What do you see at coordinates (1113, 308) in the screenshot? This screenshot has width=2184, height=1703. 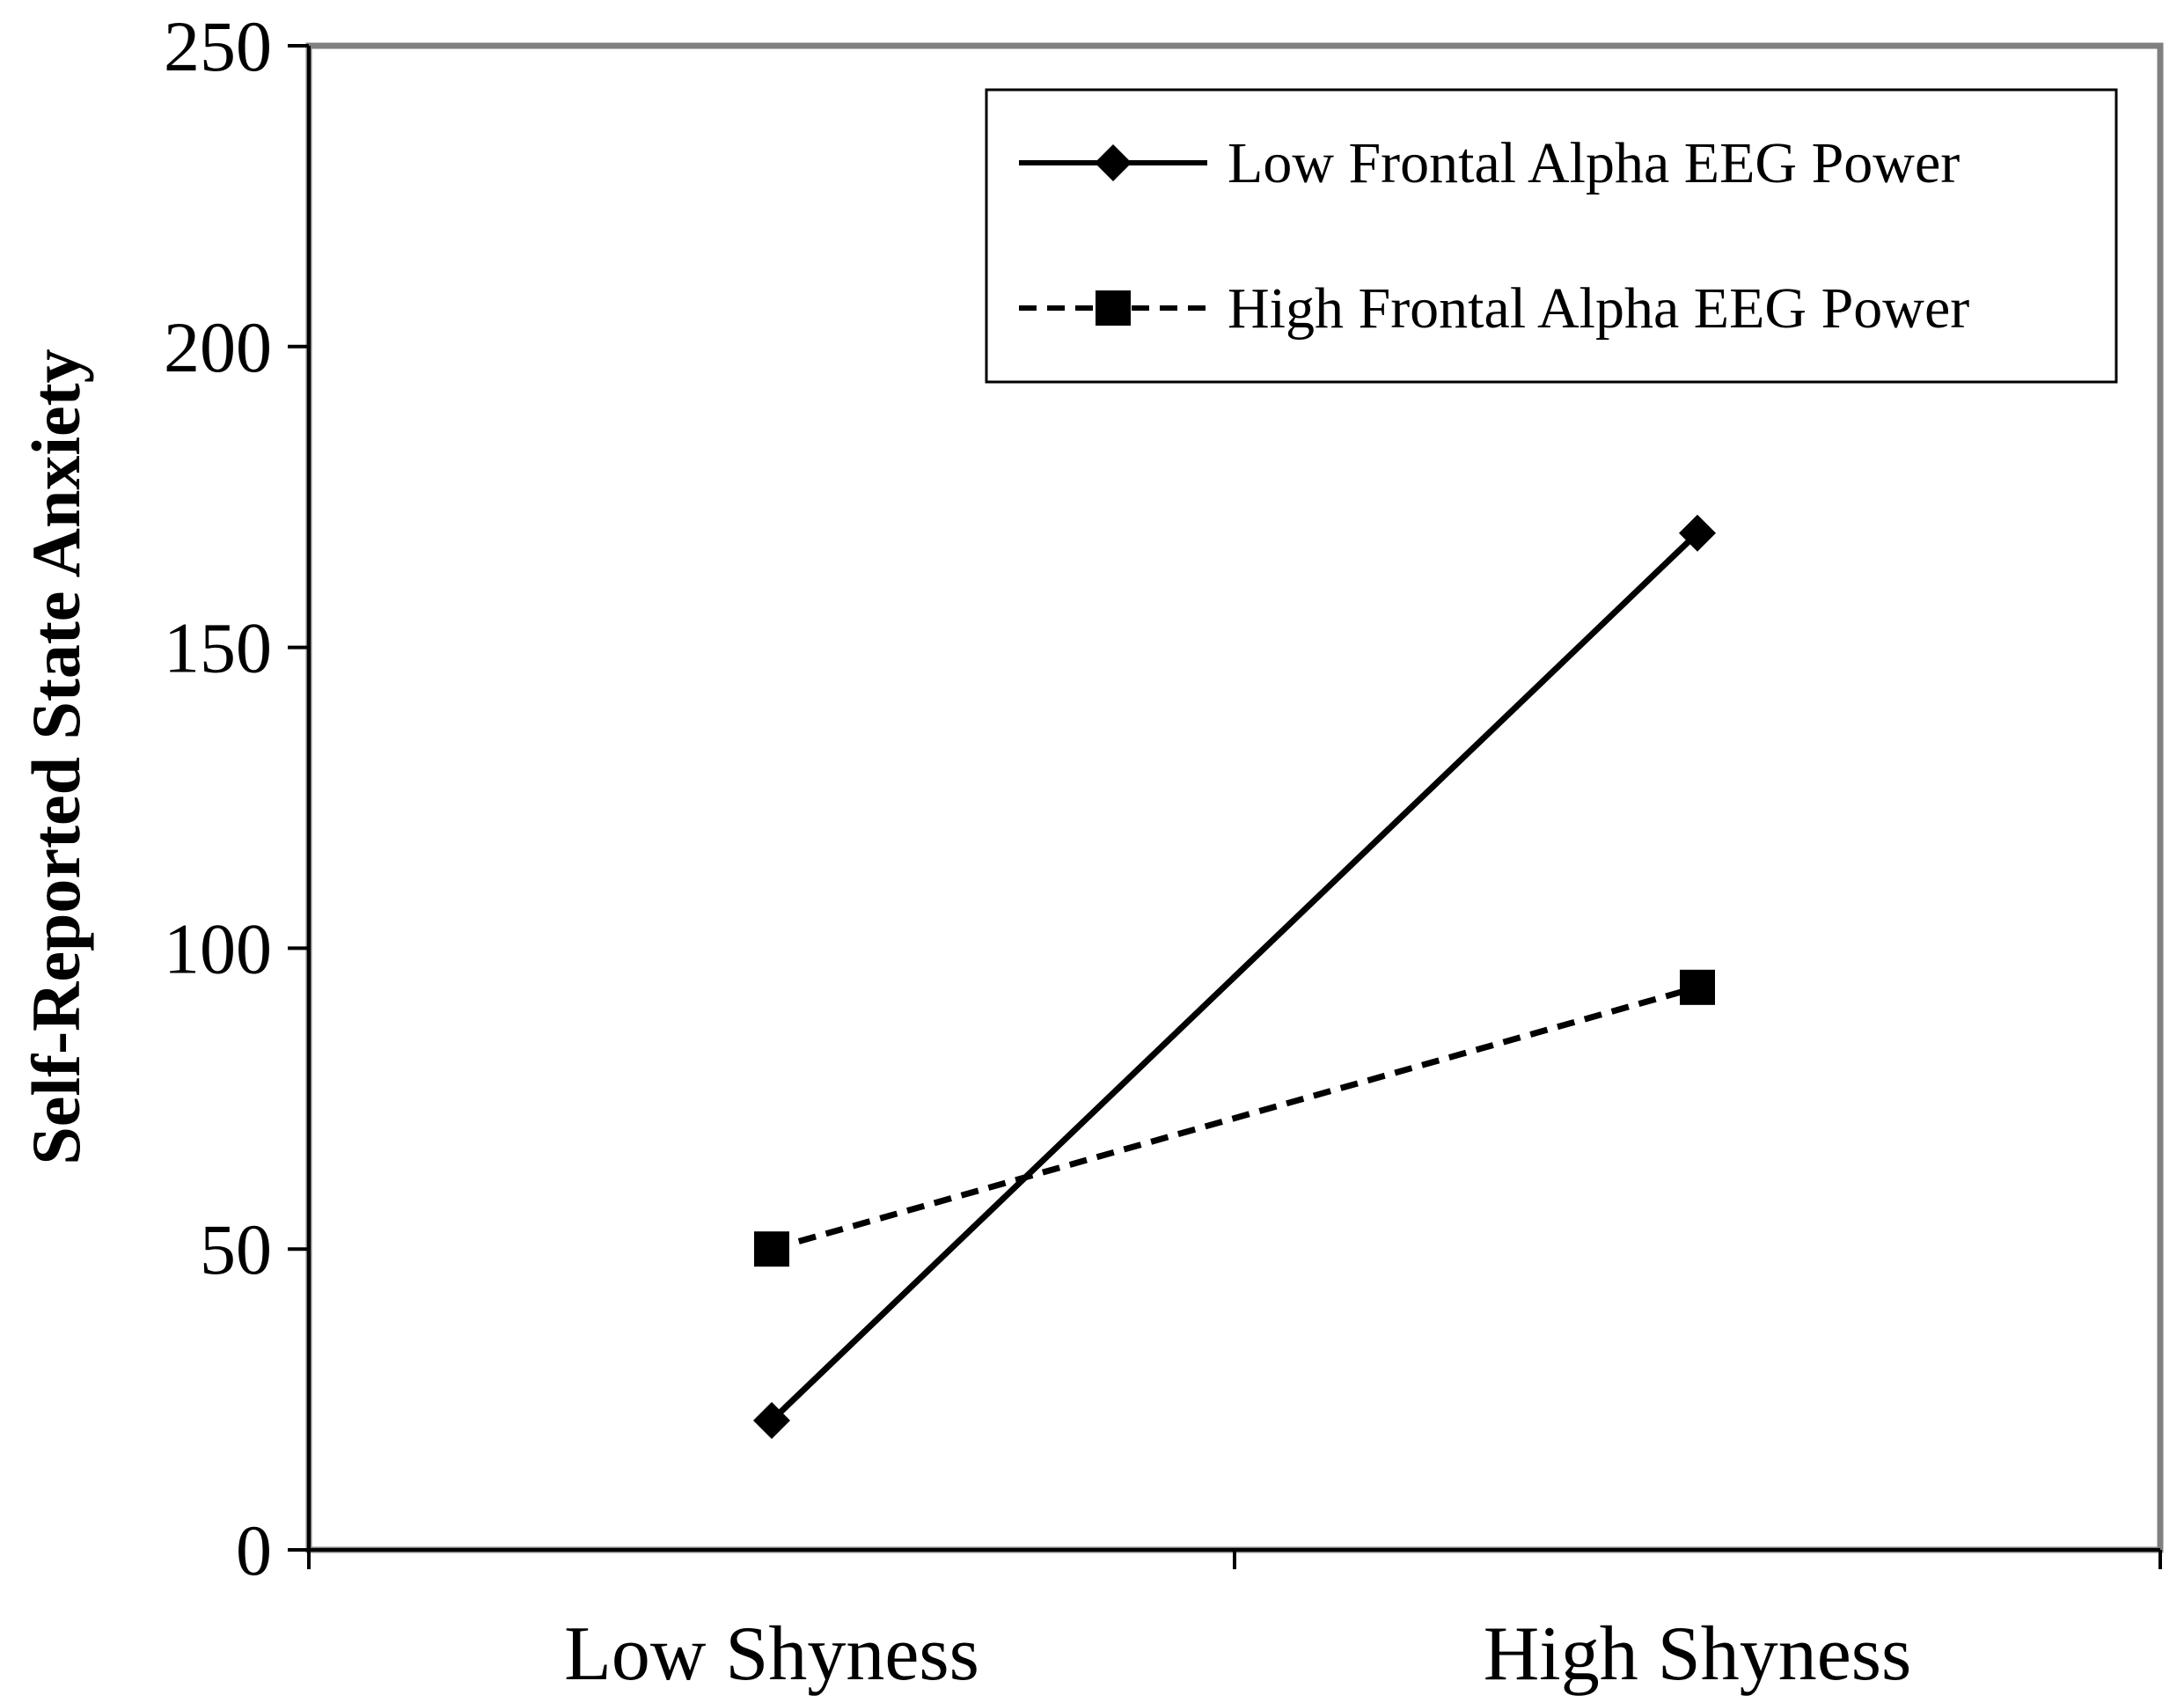 I see `legend-marker-square` at bounding box center [1113, 308].